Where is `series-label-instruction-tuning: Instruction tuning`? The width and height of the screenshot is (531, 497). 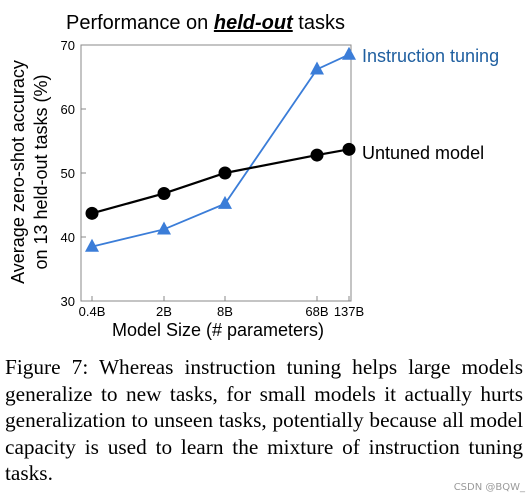
series-label-instruction-tuning: Instruction tuning is located at coordinates (430, 56).